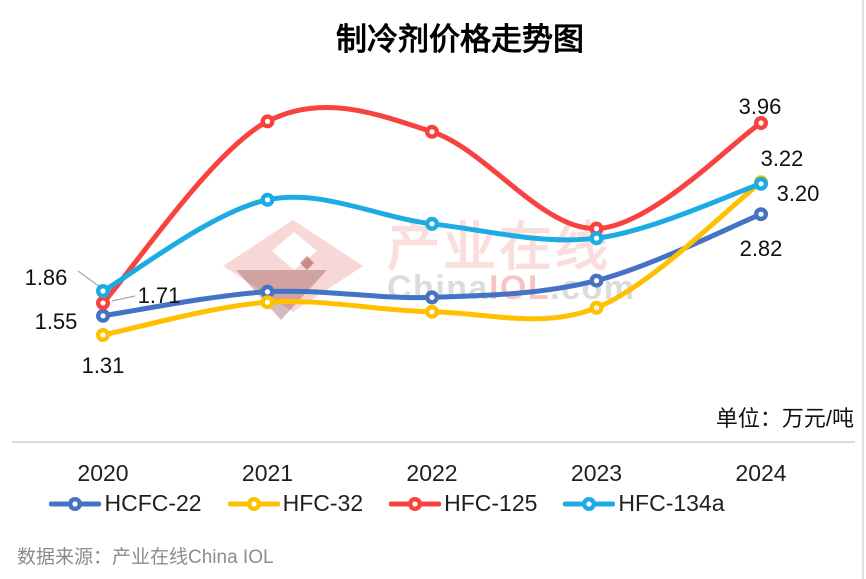  Describe the element at coordinates (46, 277) in the screenshot. I see `point-value-label: 1.86` at that location.